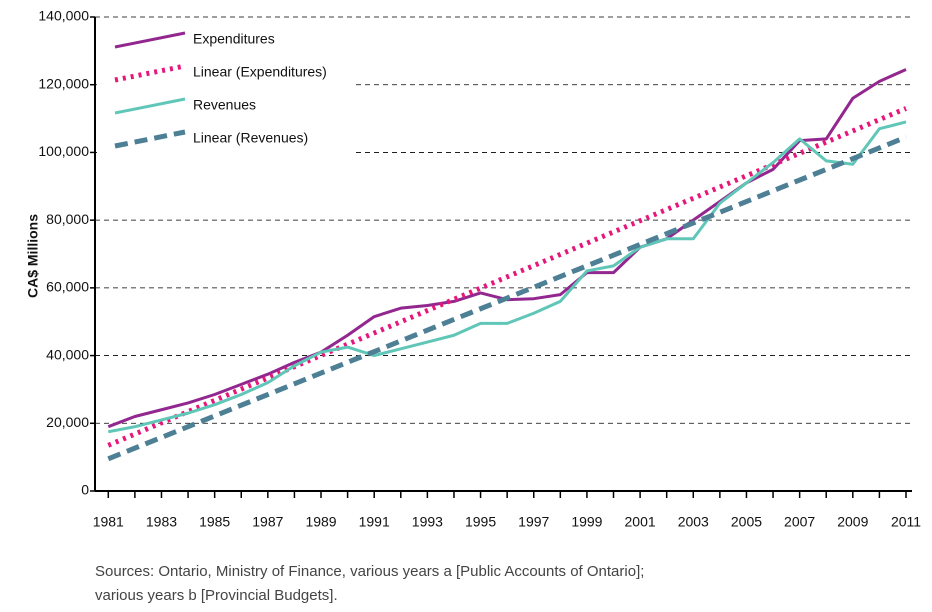  What do you see at coordinates (161, 522) in the screenshot?
I see `x-tick-label: 1983` at bounding box center [161, 522].